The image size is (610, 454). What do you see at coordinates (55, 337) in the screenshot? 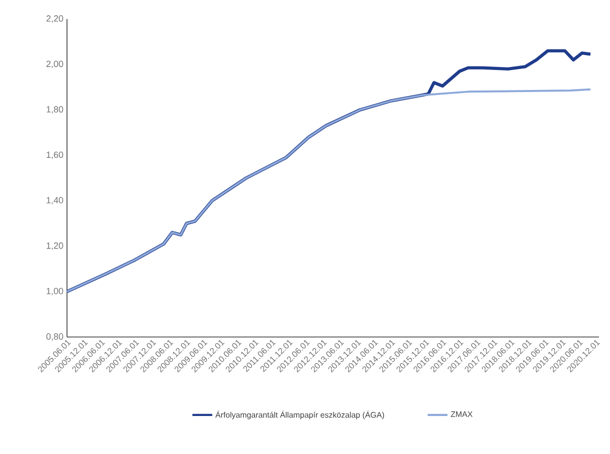
I see `y-tick-label: 0,80` at bounding box center [55, 337].